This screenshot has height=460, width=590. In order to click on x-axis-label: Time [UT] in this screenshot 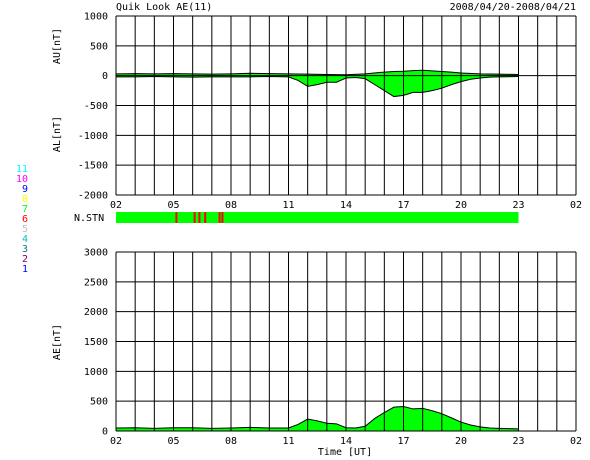, I will do `click(345, 452)`.